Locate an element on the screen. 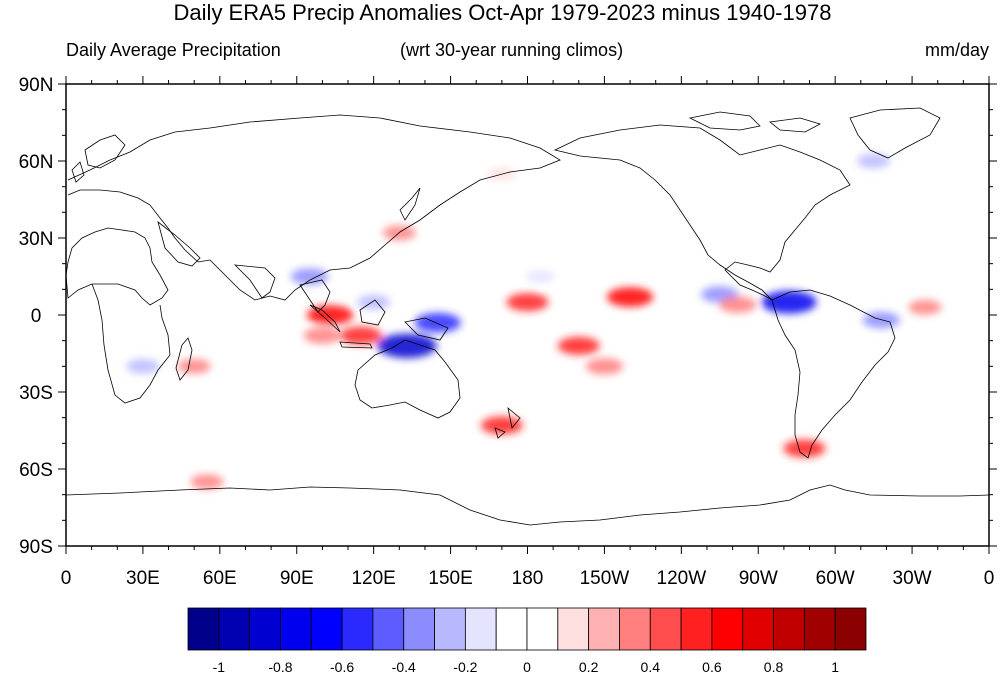 The height and width of the screenshot is (676, 1005). coastline-new-guinea is located at coordinates (426, 329).